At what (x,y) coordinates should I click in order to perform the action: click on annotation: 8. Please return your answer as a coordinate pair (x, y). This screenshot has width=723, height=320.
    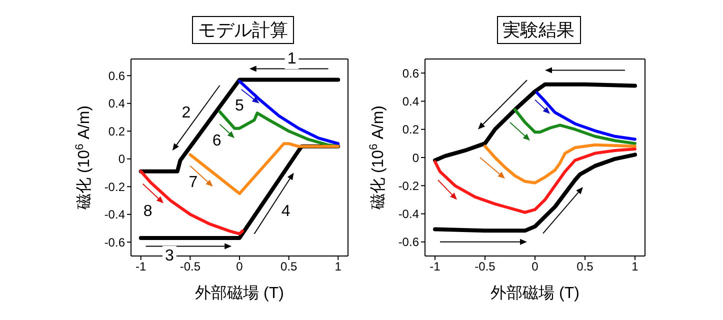
    Looking at the image, I should click on (147, 211).